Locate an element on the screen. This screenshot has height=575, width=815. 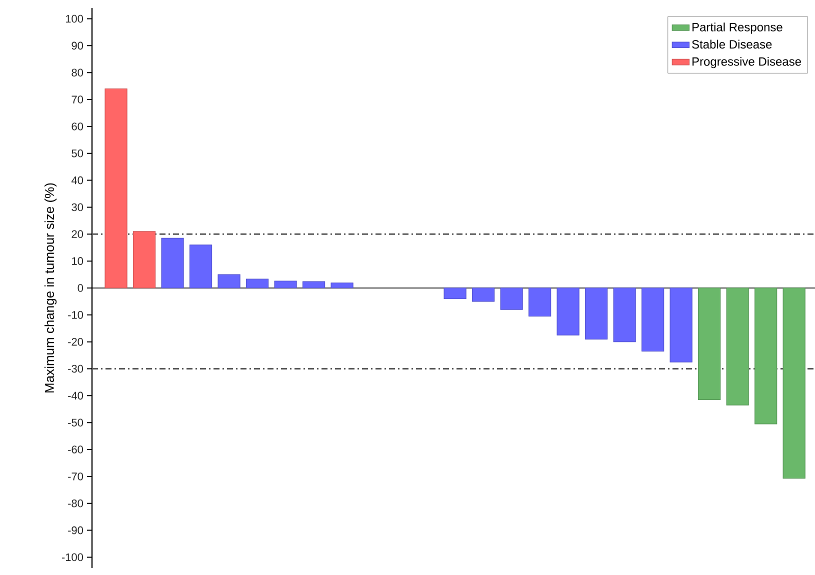
y-tick-label: 90 is located at coordinates (78, 46).